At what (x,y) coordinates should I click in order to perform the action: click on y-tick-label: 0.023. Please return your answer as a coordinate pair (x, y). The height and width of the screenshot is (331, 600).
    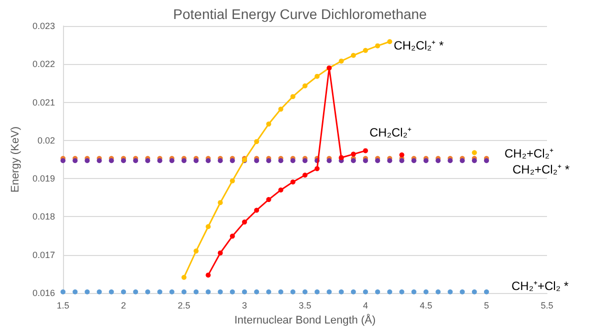
    Looking at the image, I should click on (43, 26).